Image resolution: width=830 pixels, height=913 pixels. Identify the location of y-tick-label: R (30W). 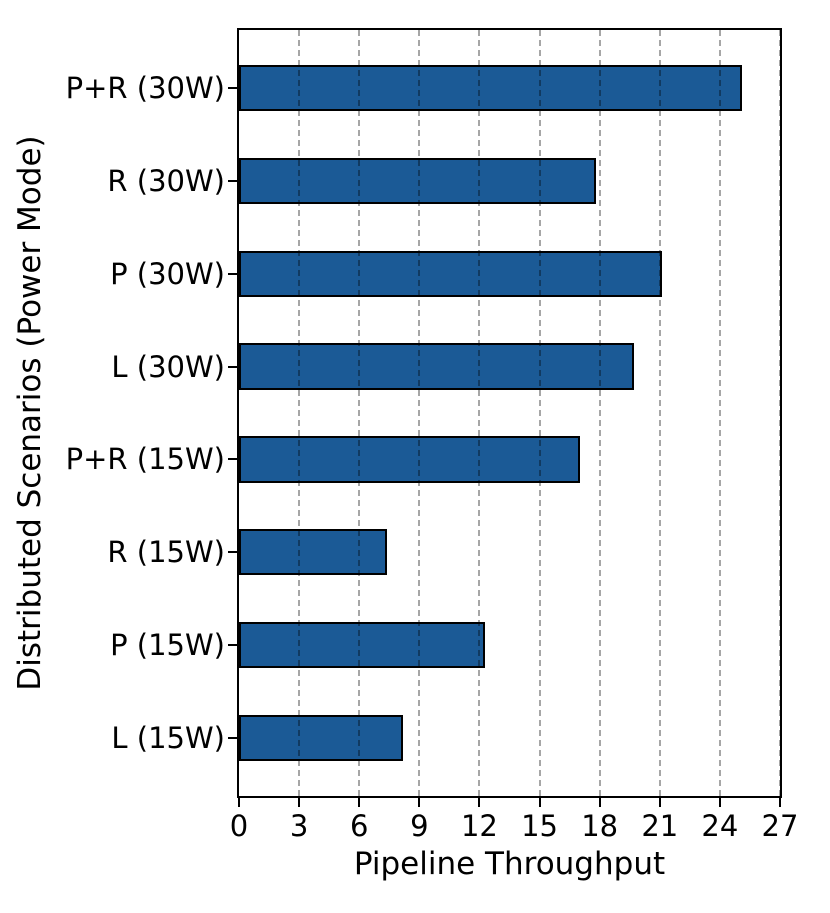
(166, 180).